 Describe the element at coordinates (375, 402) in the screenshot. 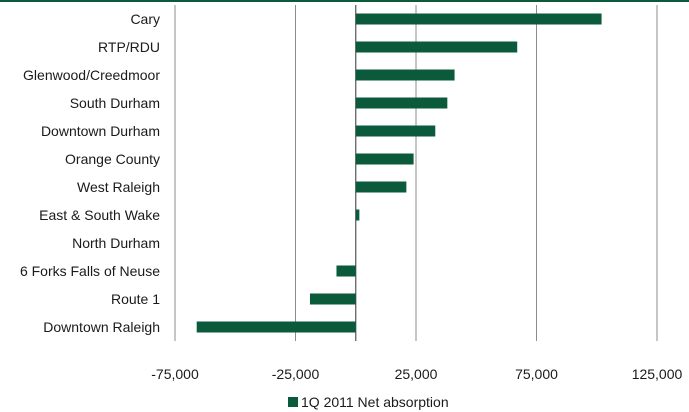

I see `legend-label: 1Q 2011 Net absorption` at that location.